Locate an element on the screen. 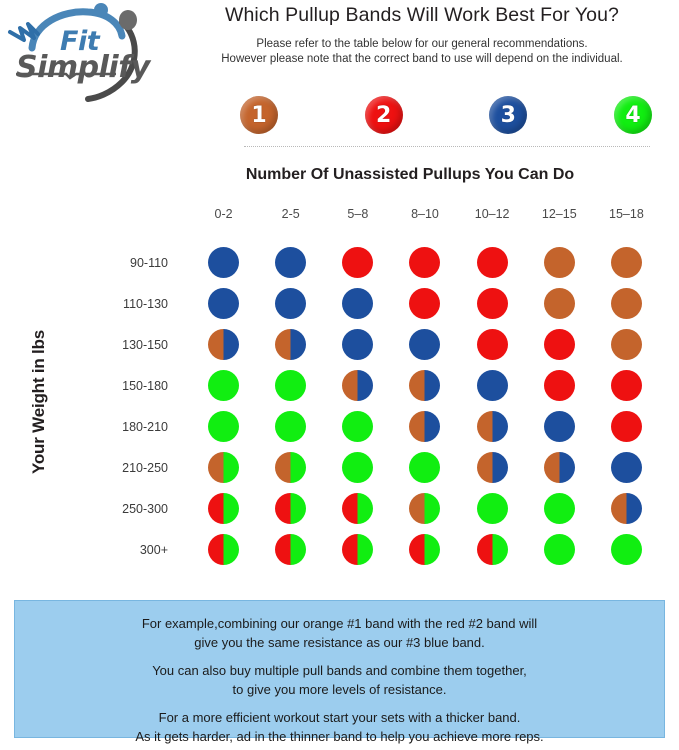  band-chip-red-band: 2 is located at coordinates (383, 115).